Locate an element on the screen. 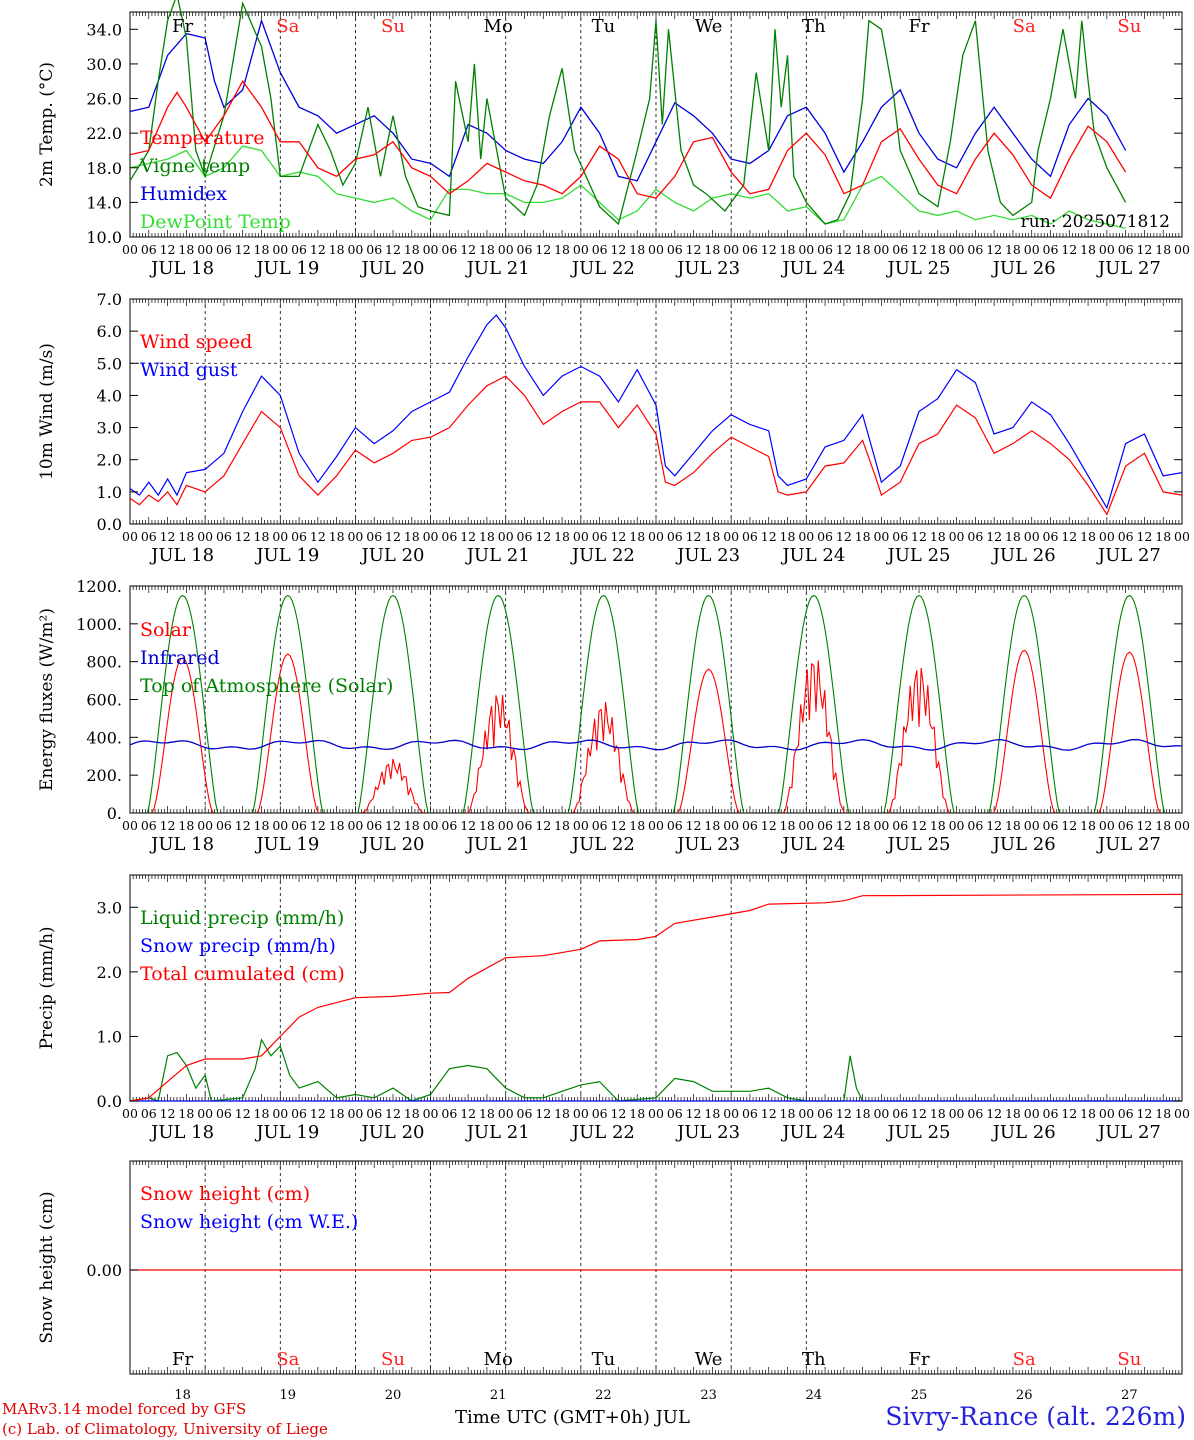  day-label: JUL 21 is located at coordinates (497, 1132).